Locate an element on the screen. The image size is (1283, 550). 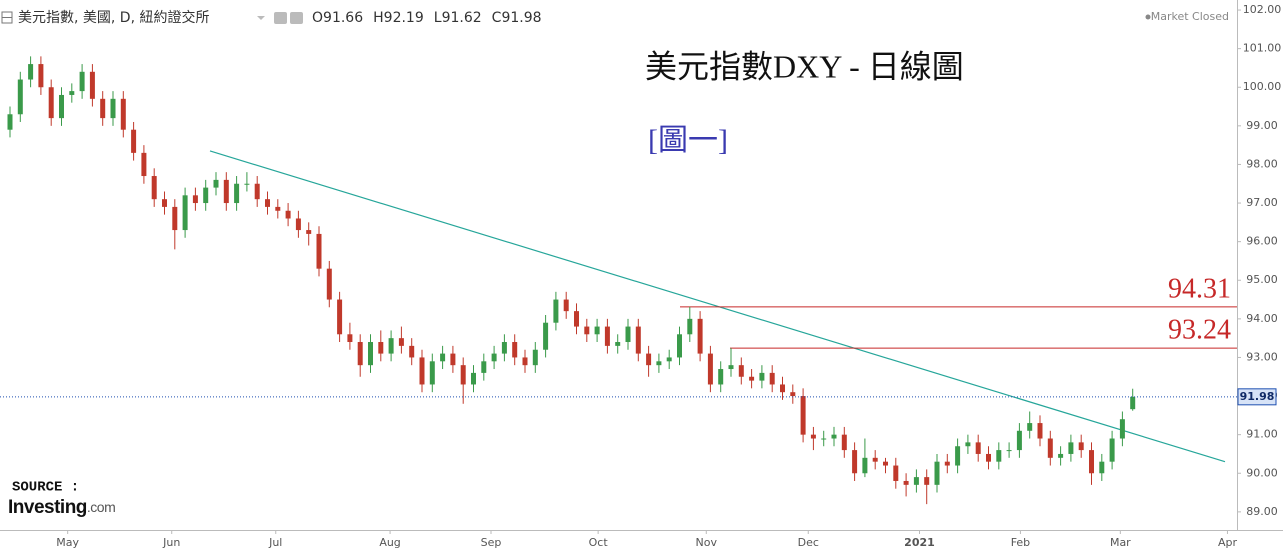
ohlc-value: 91.66 is located at coordinates (343, 18).